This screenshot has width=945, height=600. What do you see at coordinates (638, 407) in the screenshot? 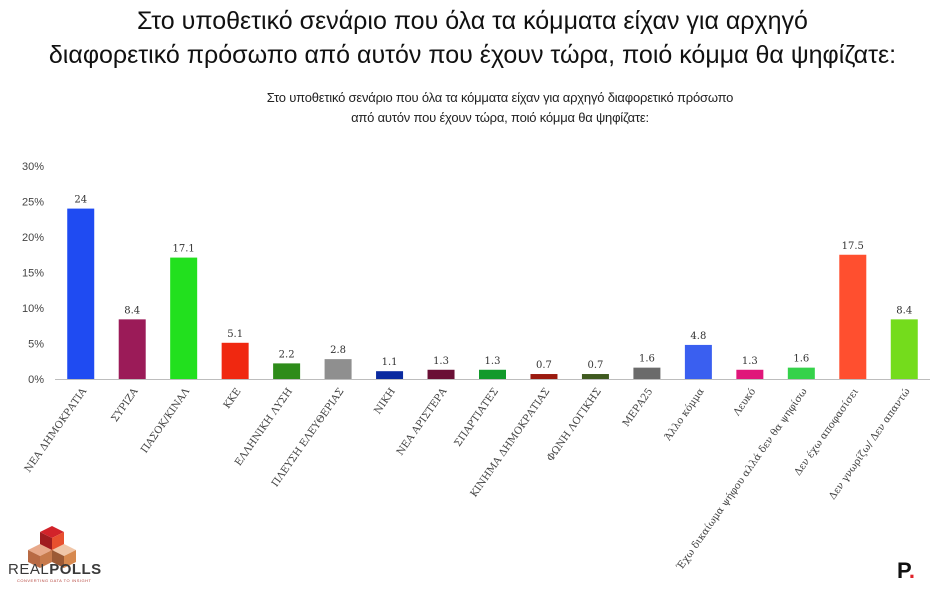
I see `category-label: ΜΕΡΑ25` at bounding box center [638, 407].